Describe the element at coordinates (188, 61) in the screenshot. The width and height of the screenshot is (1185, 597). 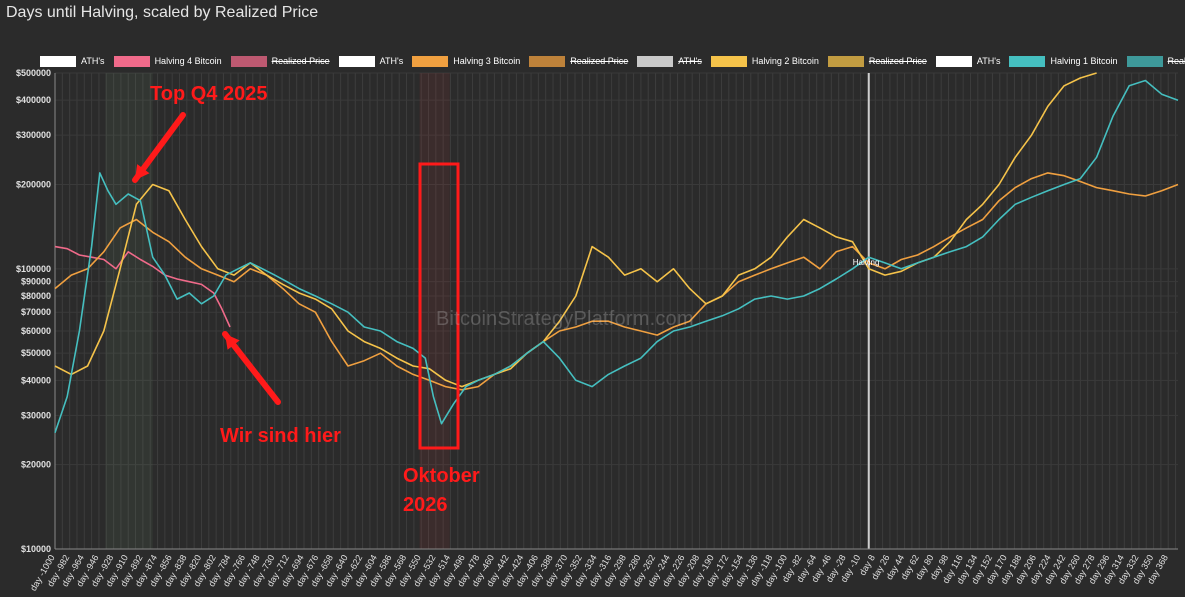
I see `legend-label: Halving 4 Bitcoin` at that location.